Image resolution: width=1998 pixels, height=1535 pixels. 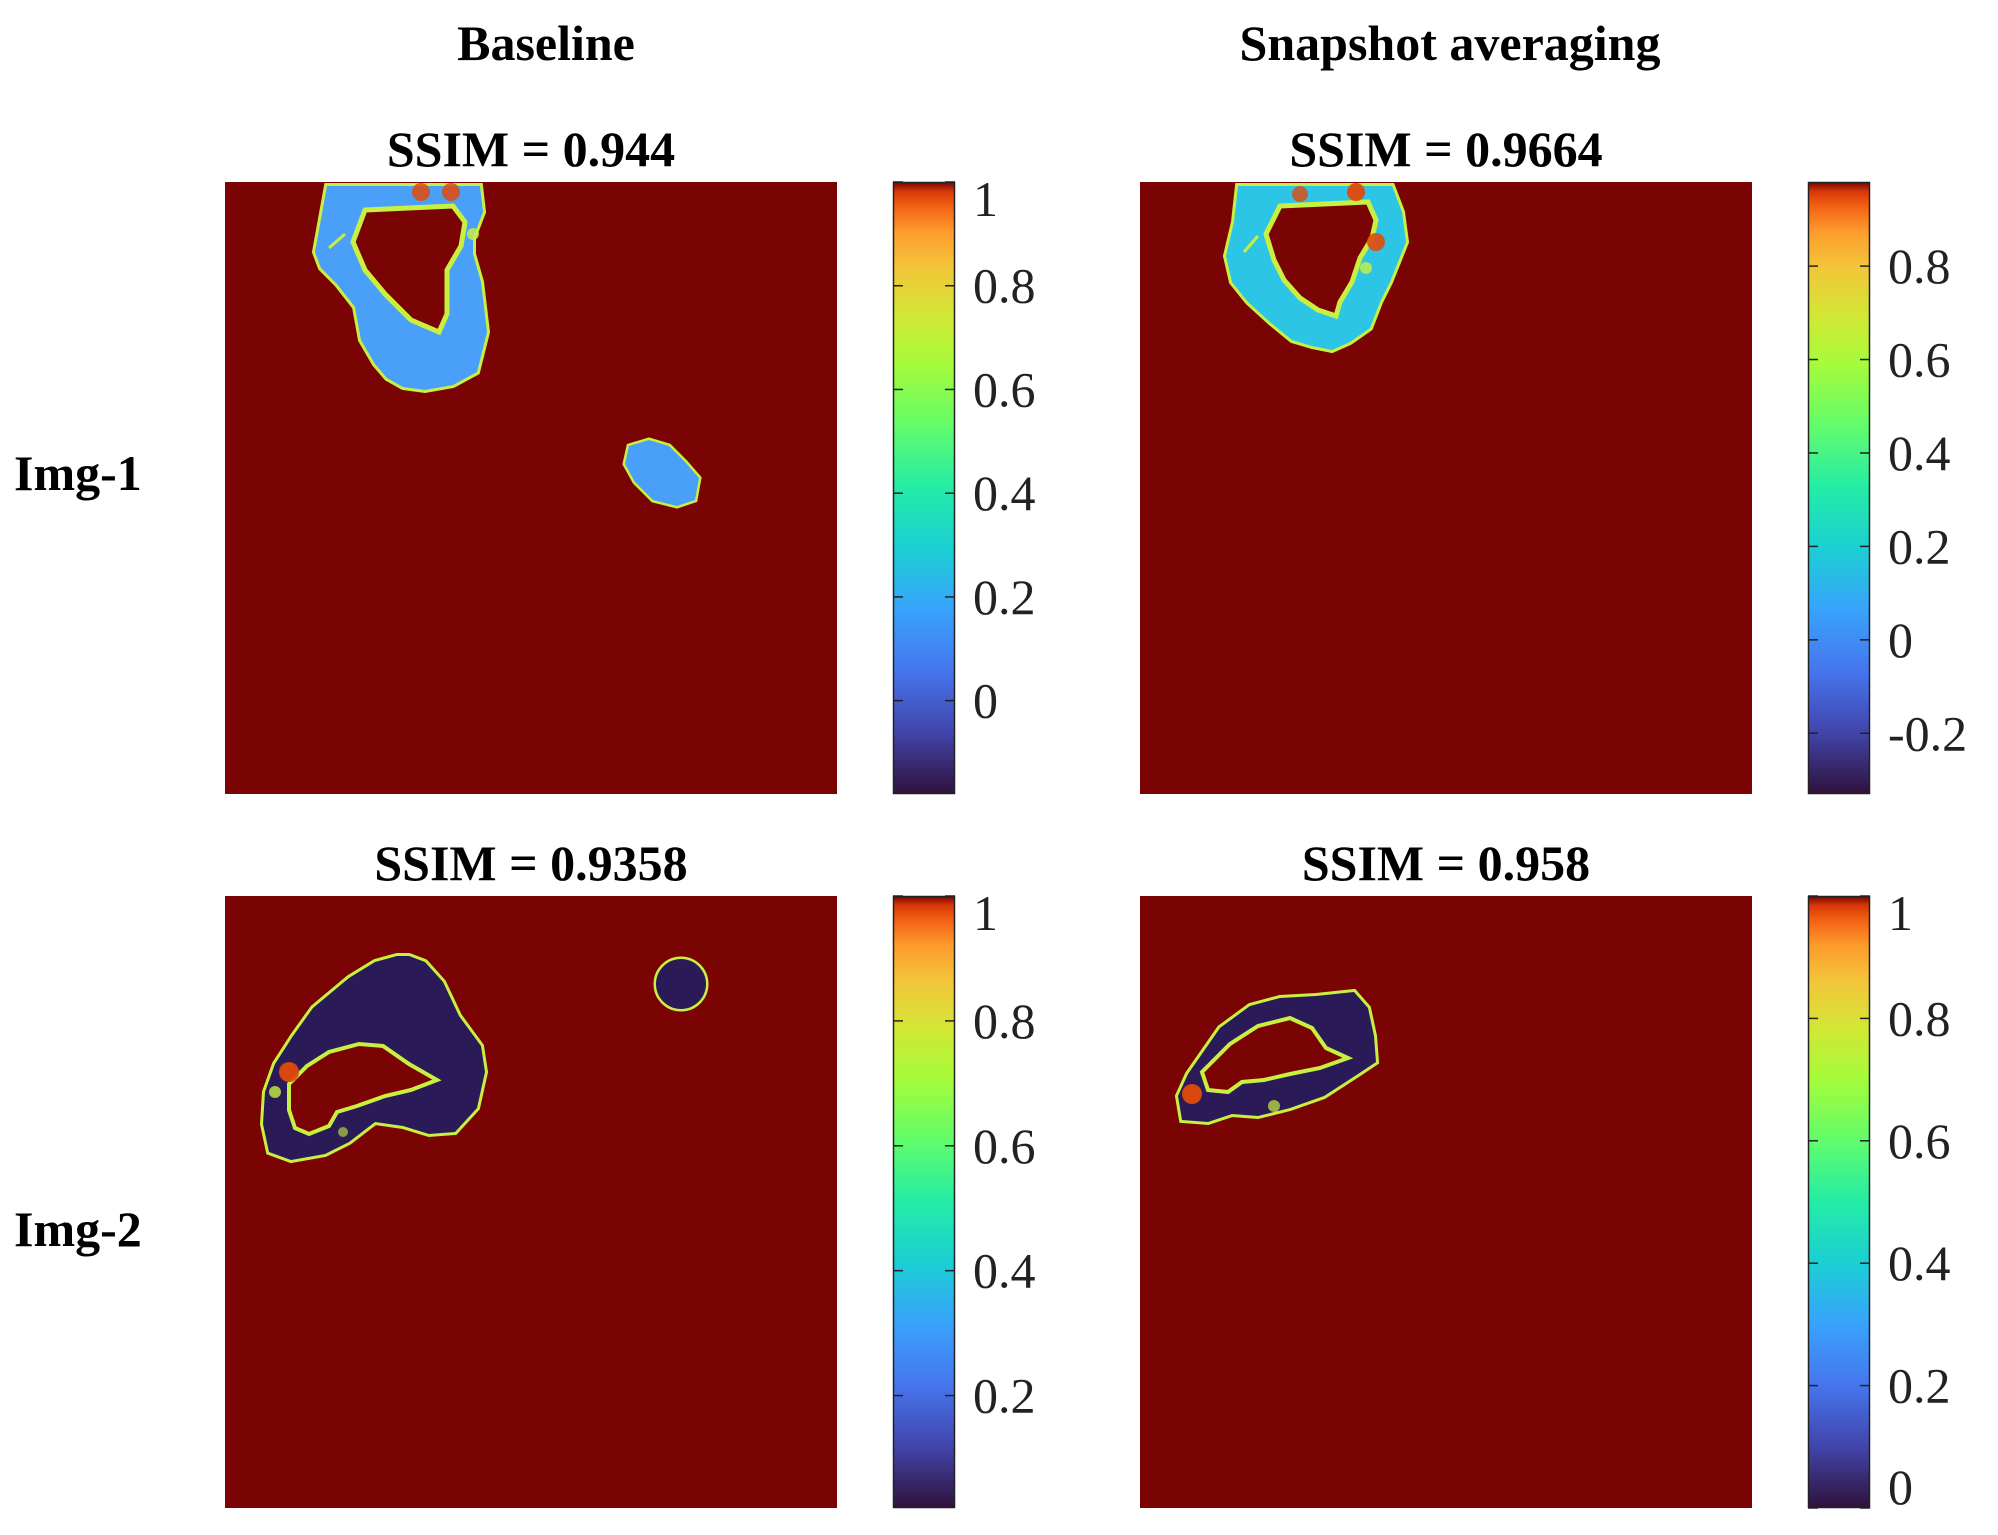 What do you see at coordinates (531, 149) in the screenshot?
I see `ssim-title-img1-baseline: SSIM = 0.944` at bounding box center [531, 149].